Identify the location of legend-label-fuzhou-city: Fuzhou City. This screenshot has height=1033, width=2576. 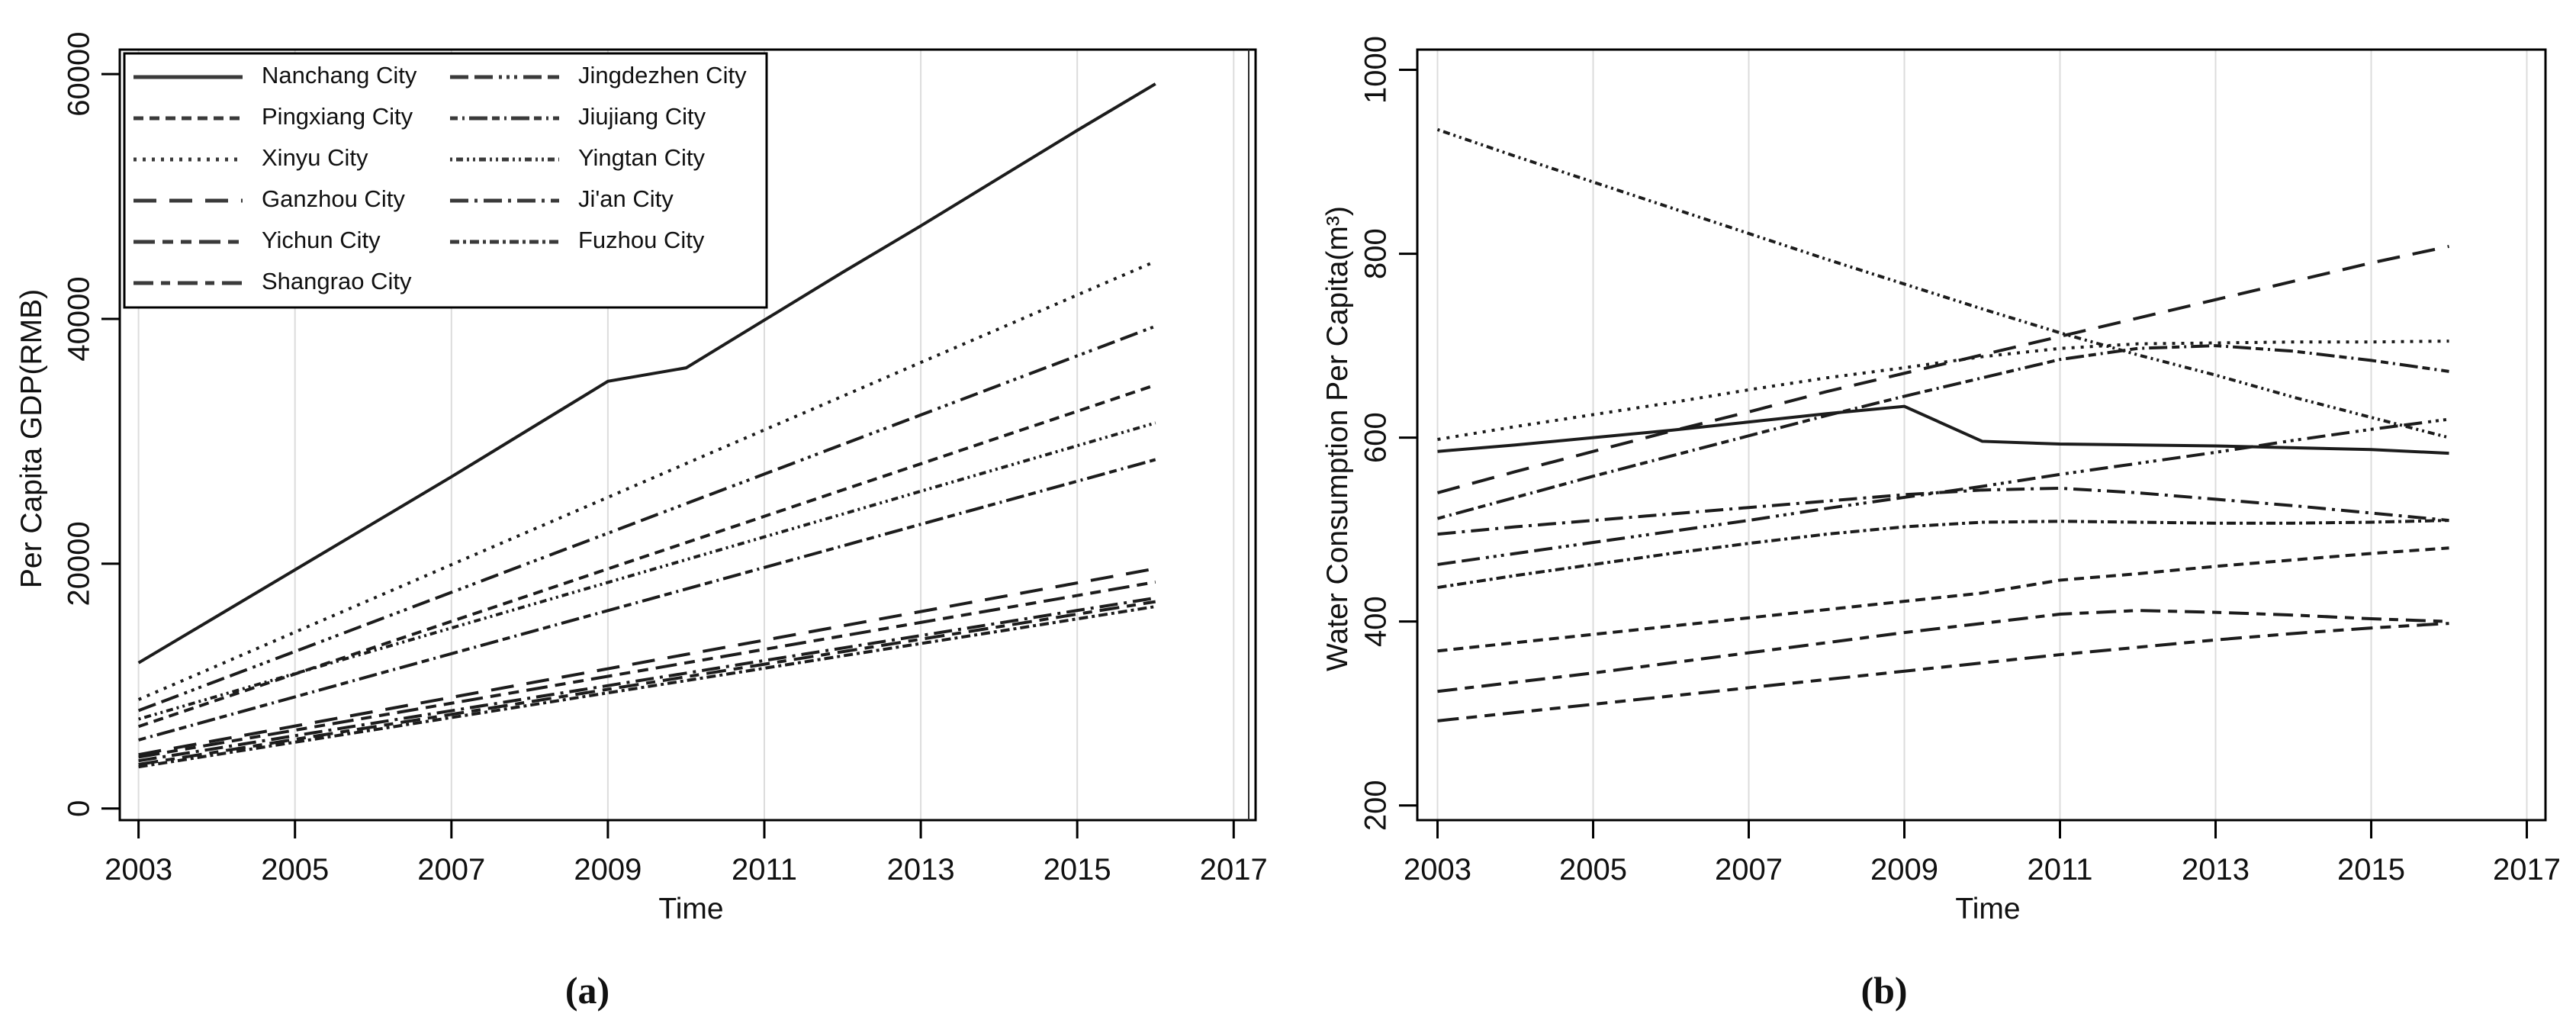
(641, 240).